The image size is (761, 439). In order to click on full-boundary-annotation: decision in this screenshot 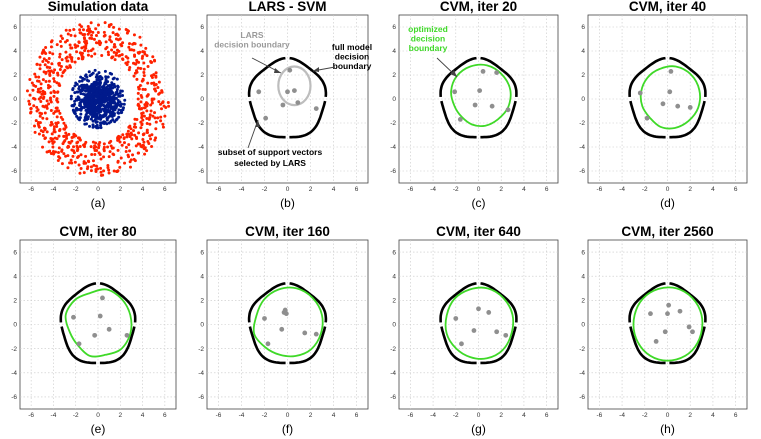, I will do `click(352, 57)`.